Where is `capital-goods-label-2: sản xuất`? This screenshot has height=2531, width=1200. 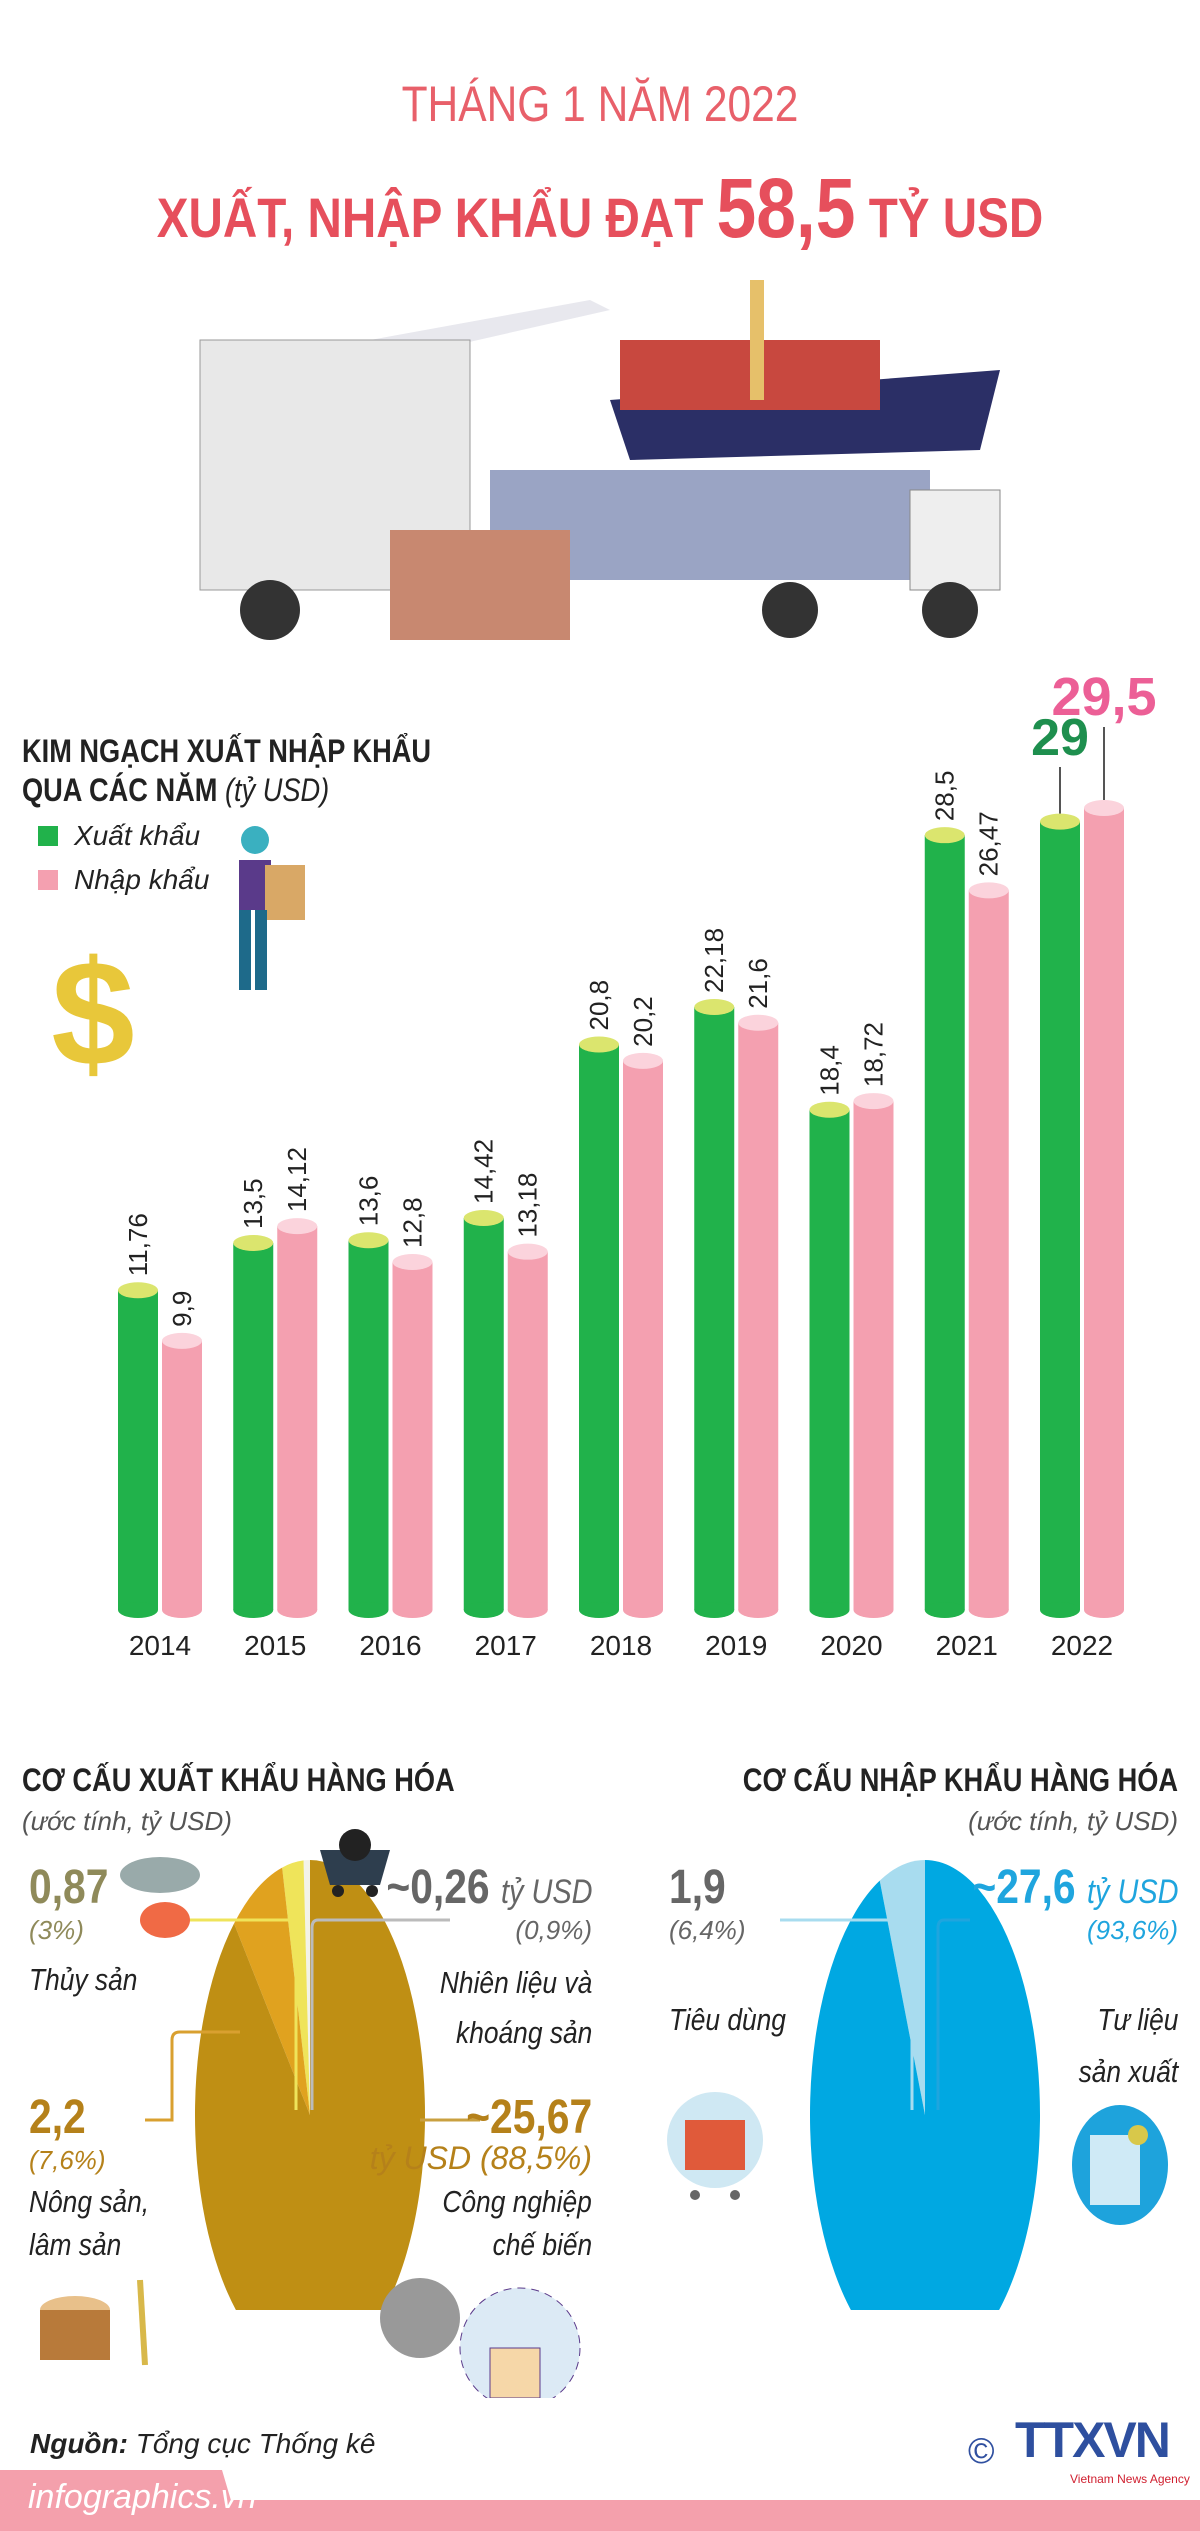 capital-goods-label-2: sản xuất is located at coordinates (1128, 2071).